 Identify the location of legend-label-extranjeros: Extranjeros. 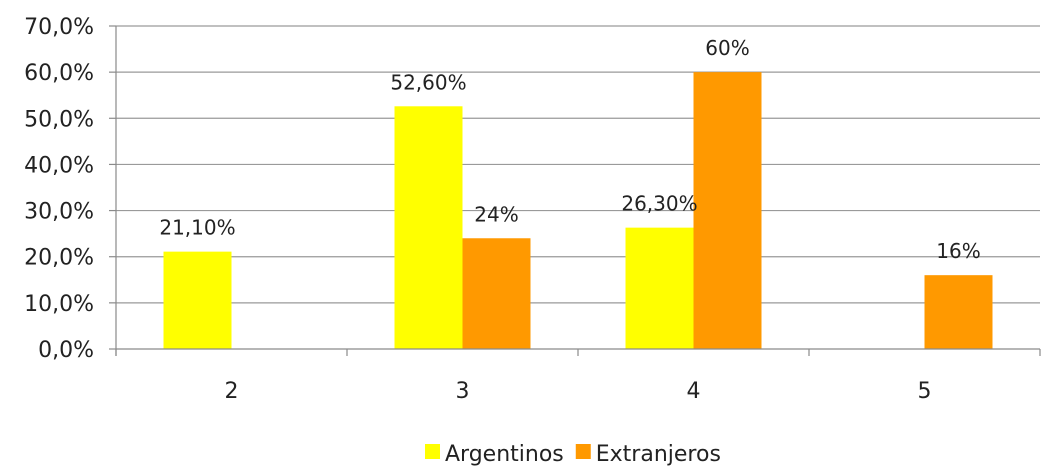
(658, 454).